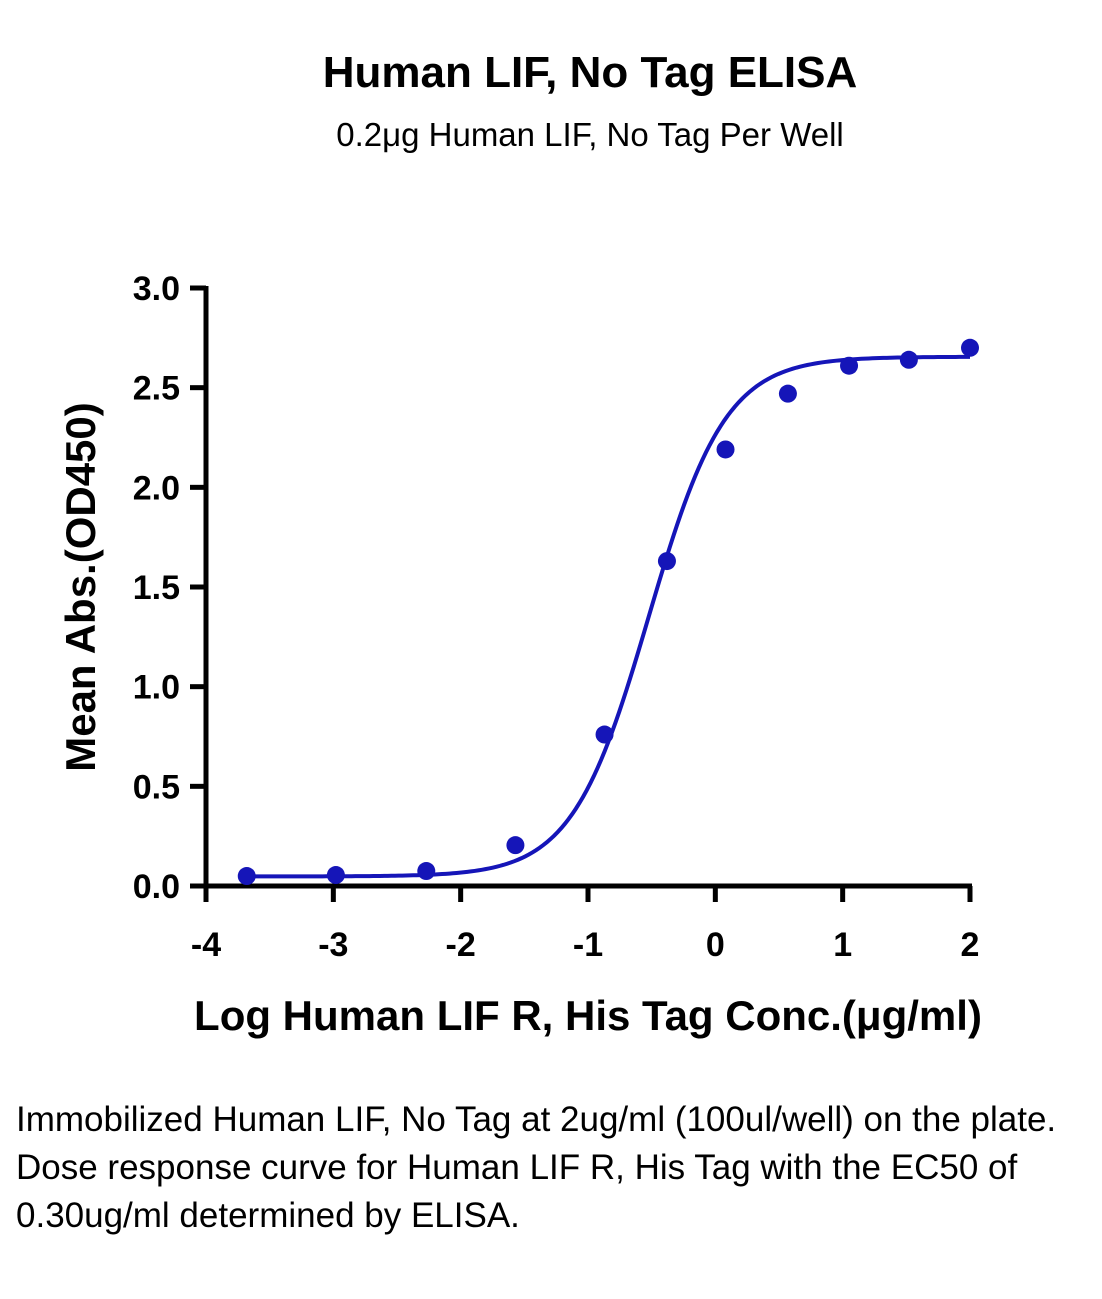 The width and height of the screenshot is (1102, 1299). Describe the element at coordinates (590, 134) in the screenshot. I see `chart-subtitle: 0.2μg Human LIF, No Tag Per Well` at that location.